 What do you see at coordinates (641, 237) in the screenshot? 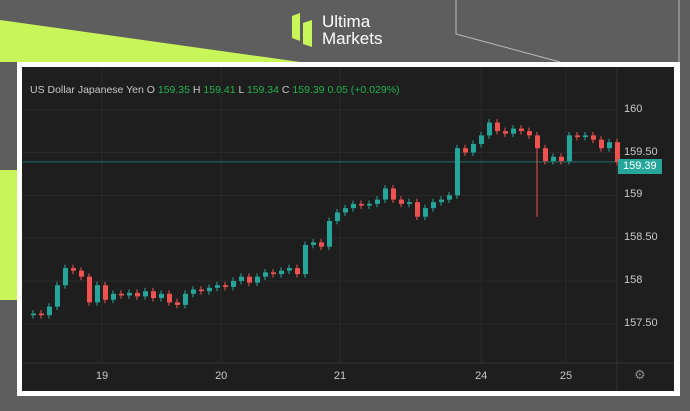
I see `y-tick-label: 158.50` at bounding box center [641, 237].